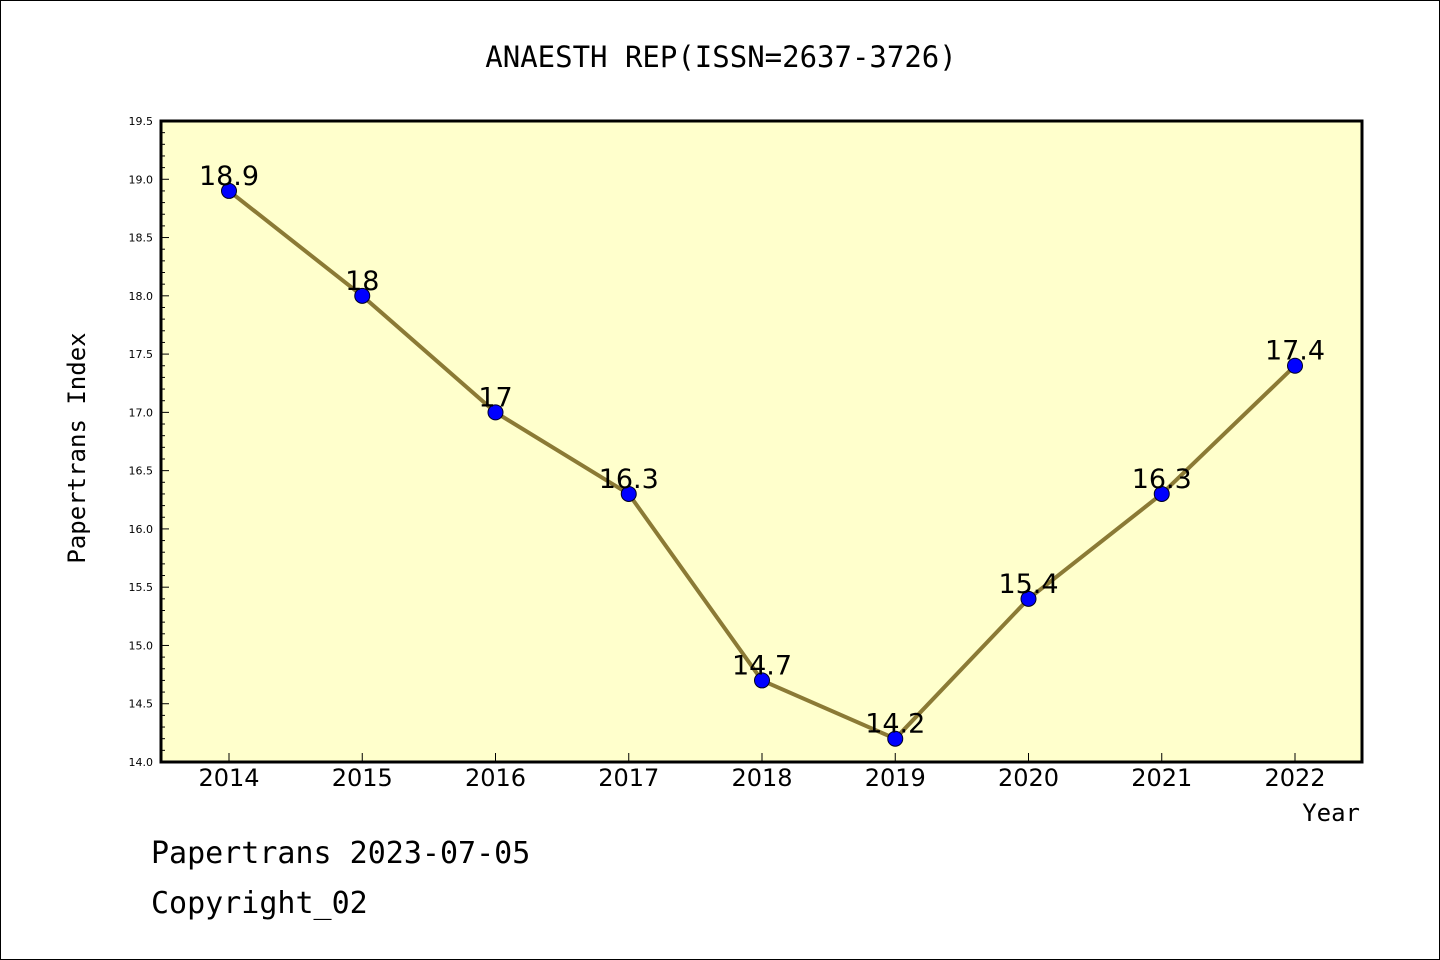  Describe the element at coordinates (141, 238) in the screenshot. I see `y-tick-label: 18.5` at that location.